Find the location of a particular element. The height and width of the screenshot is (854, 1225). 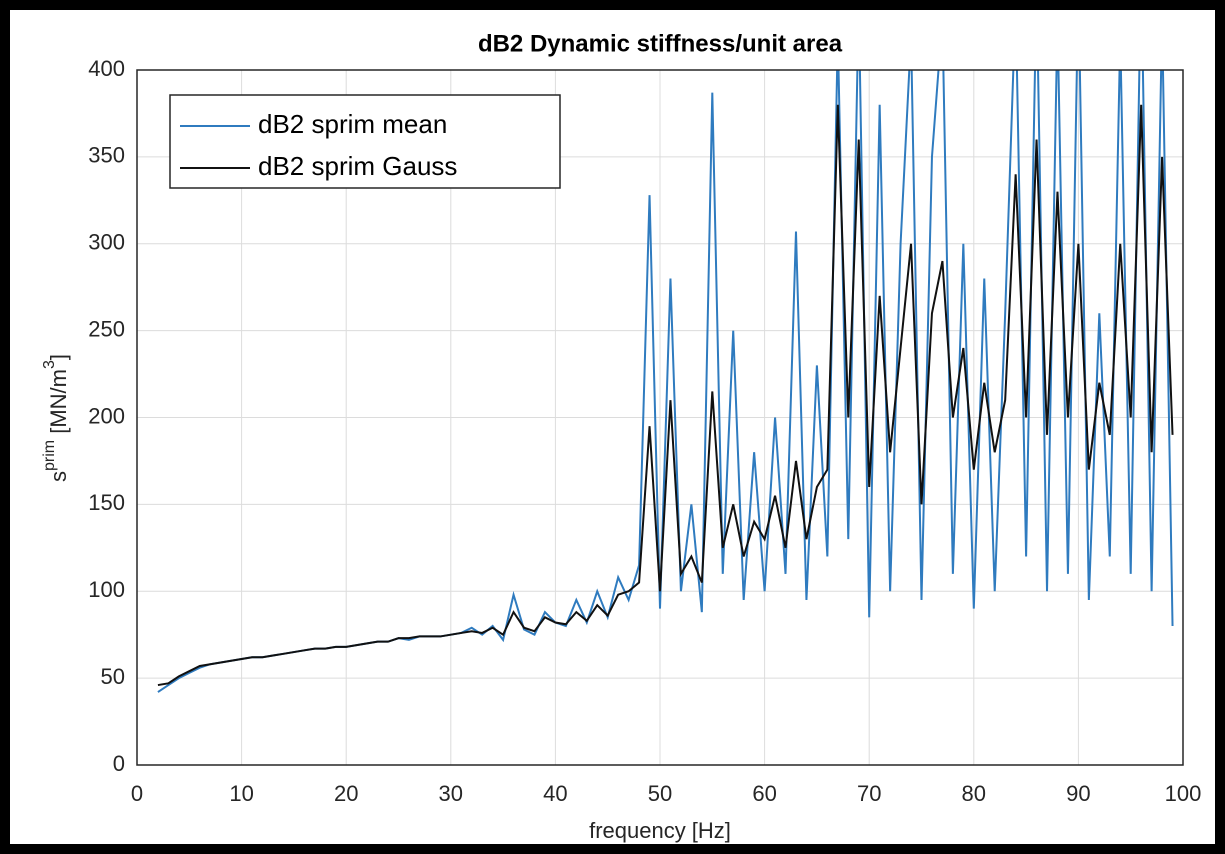

x-tick-label: 40 is located at coordinates (555, 793).